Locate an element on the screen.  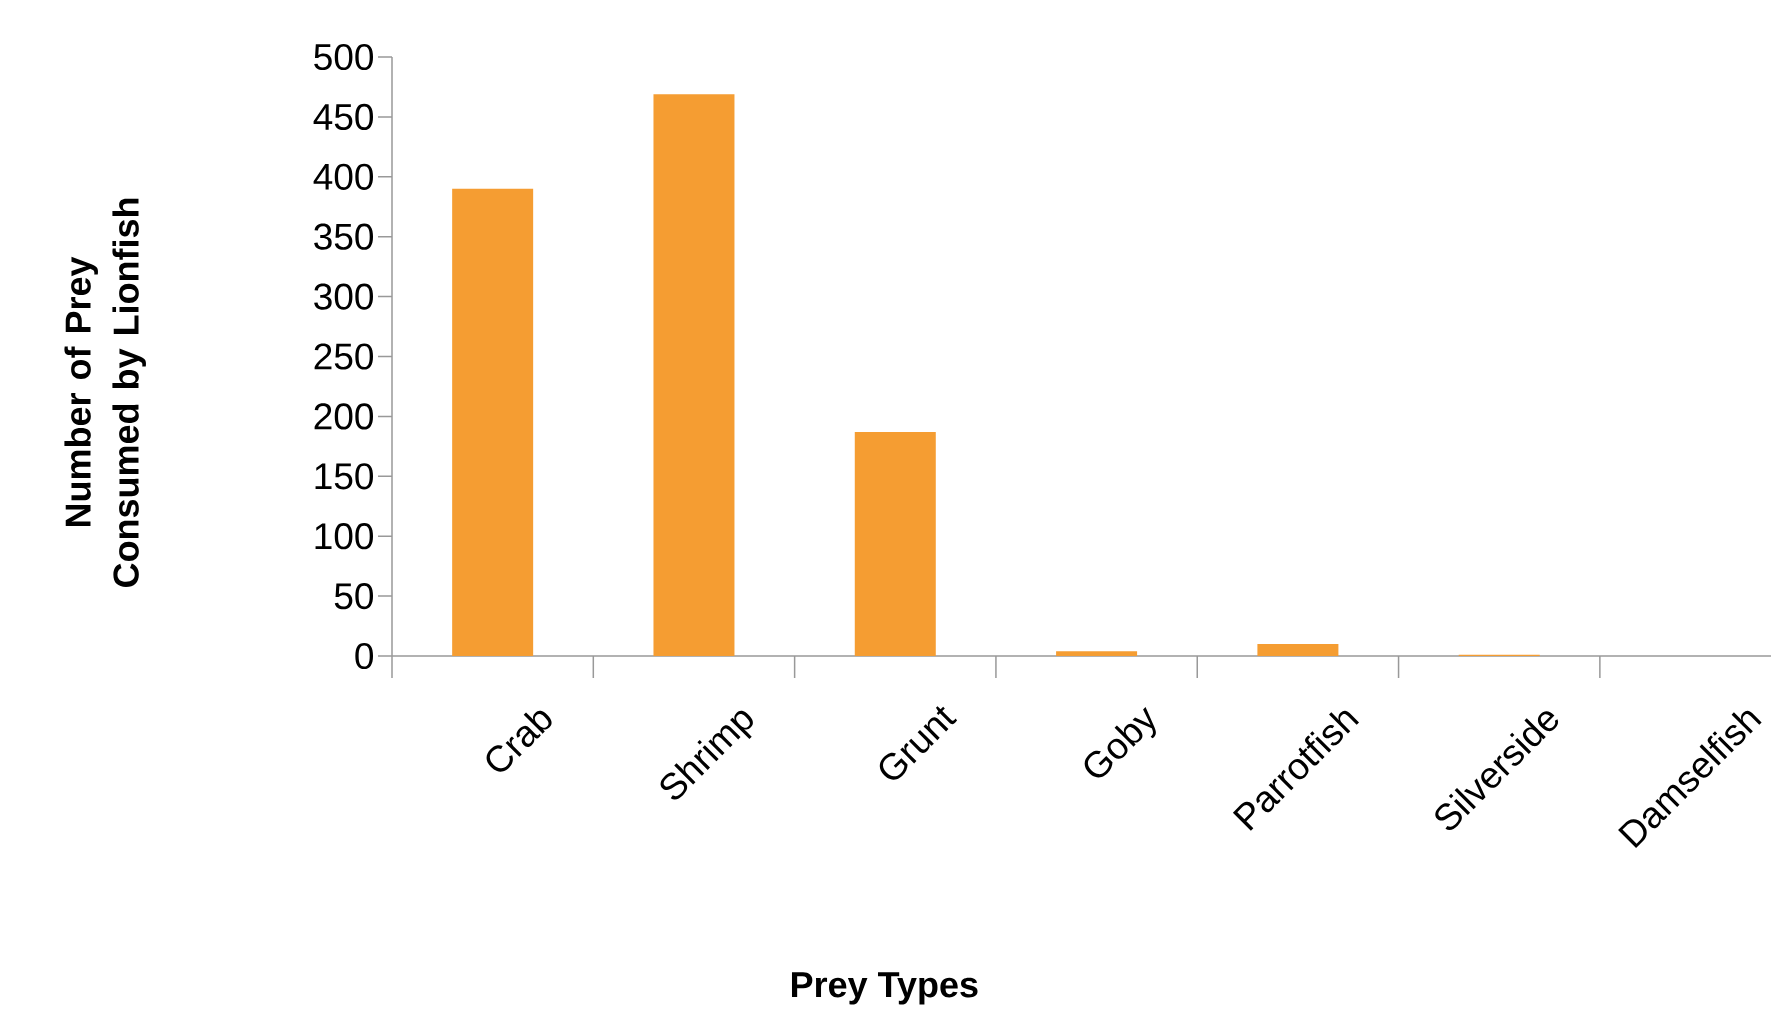
y-tick-label: 400 is located at coordinates (343, 176).